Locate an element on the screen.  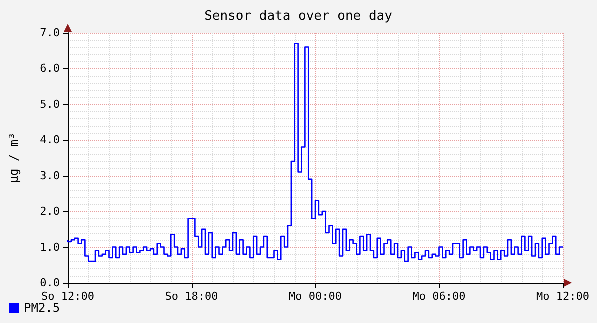
legend-label: PM2.5 is located at coordinates (42, 308).